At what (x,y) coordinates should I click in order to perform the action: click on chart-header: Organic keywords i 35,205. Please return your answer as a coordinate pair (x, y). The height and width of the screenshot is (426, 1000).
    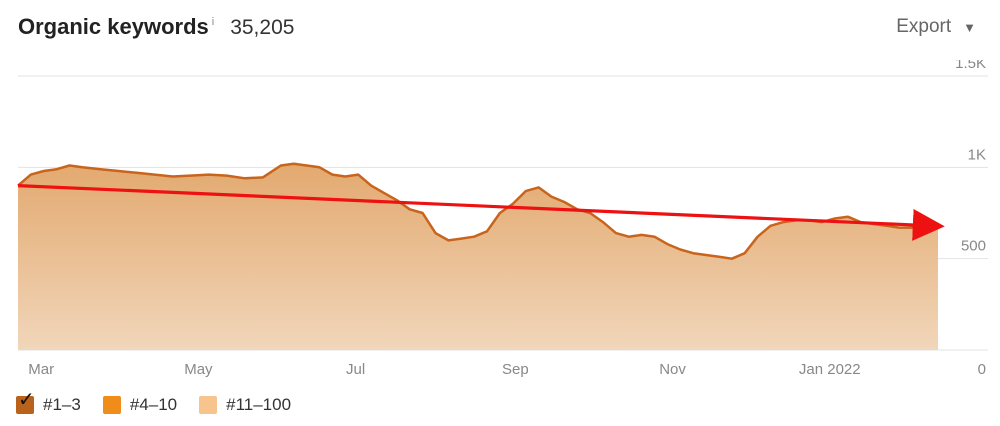
    Looking at the image, I should click on (156, 29).